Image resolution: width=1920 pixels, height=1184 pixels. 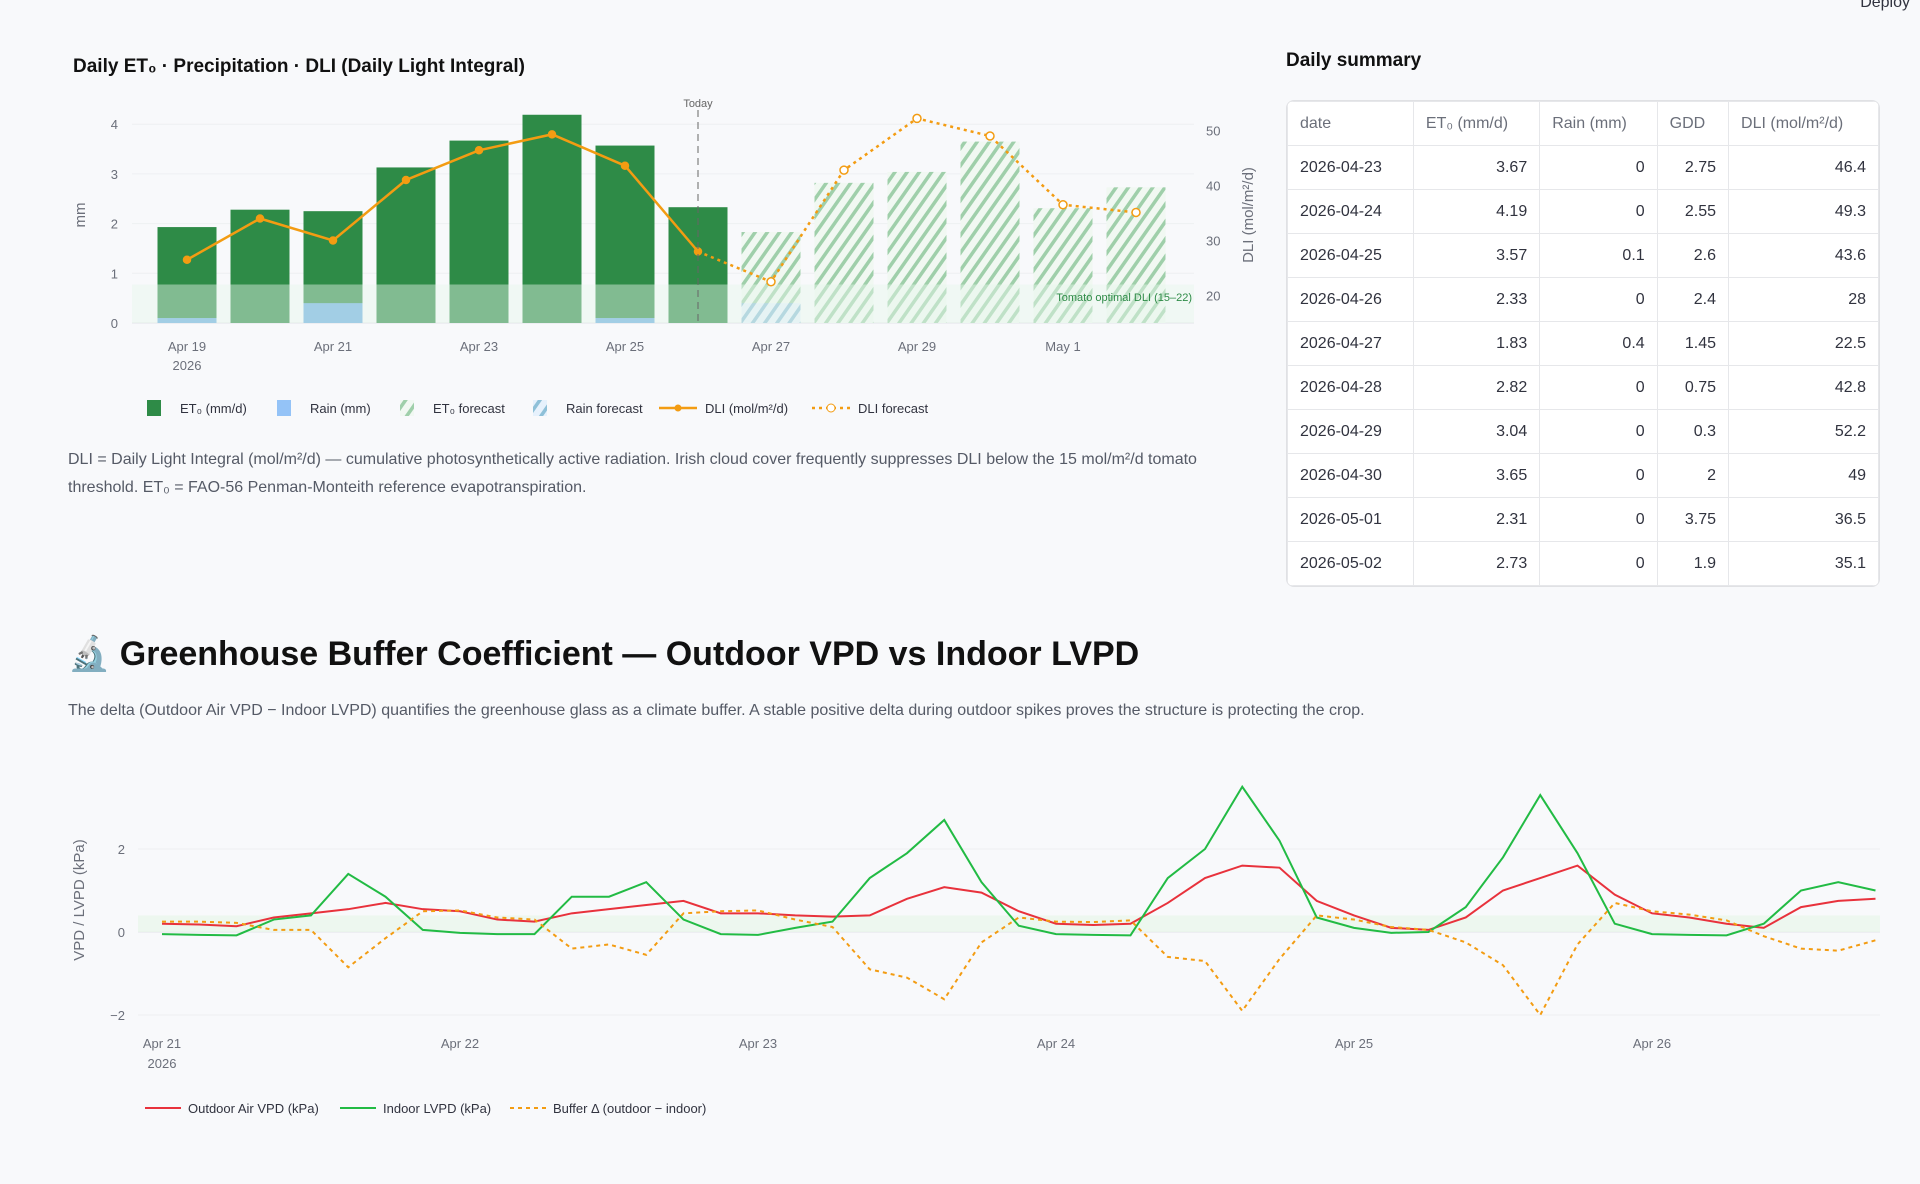 I want to click on table-cell: 2.75, so click(x=1693, y=167).